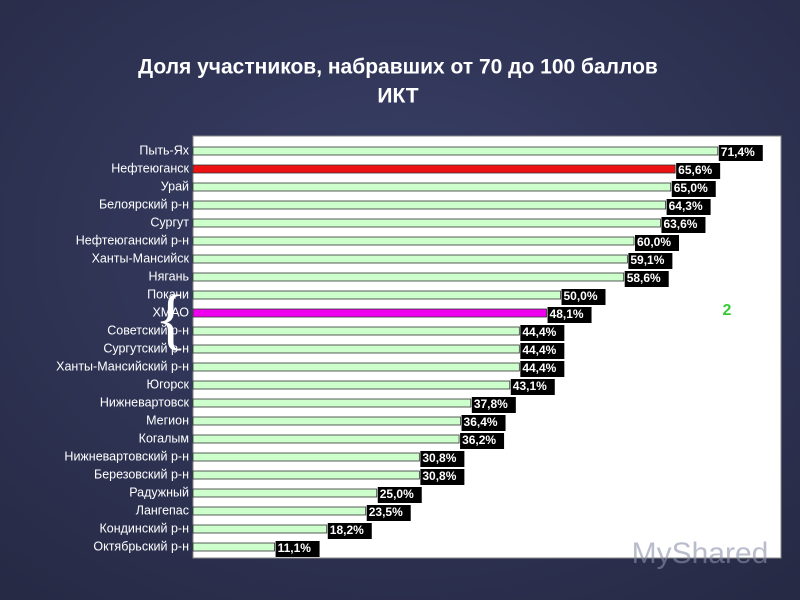 This screenshot has width=800, height=600. Describe the element at coordinates (295, 548) in the screenshot. I see `value-label: 11,1%` at that location.